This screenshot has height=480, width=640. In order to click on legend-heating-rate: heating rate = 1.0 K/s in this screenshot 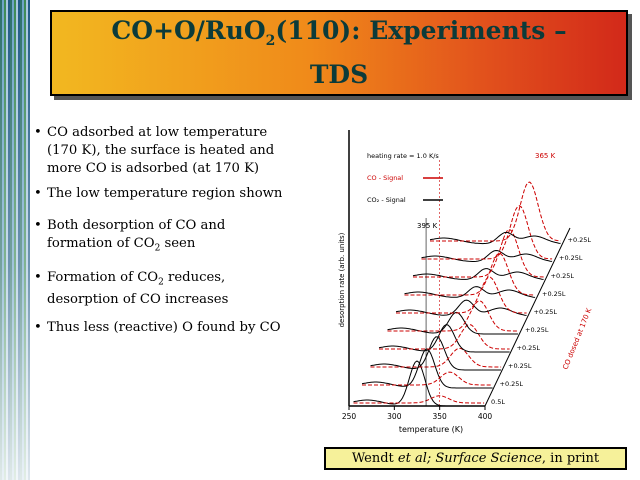, I will do `click(403, 156)`.